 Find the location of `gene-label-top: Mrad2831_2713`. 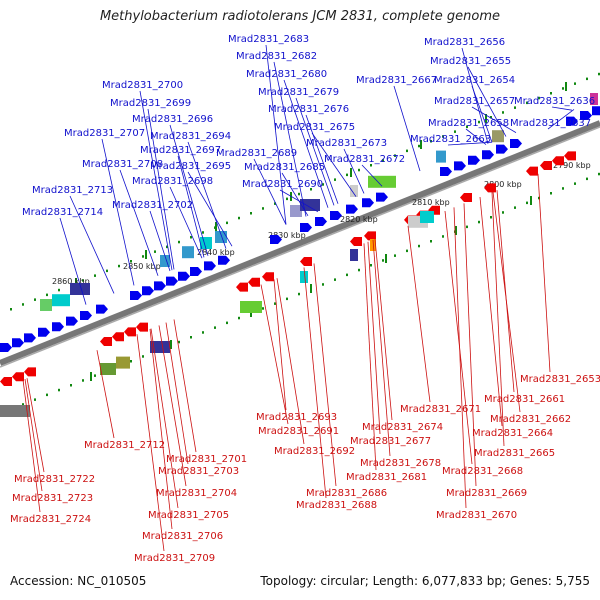

gene-label-top: Mrad2831_2713 is located at coordinates (72, 190).